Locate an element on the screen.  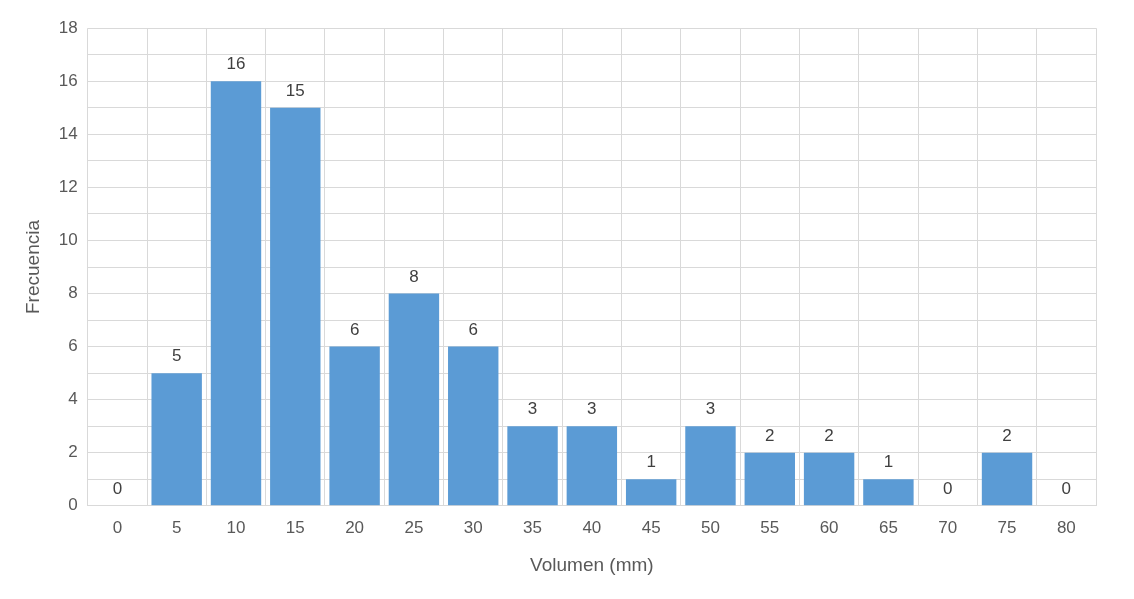
x-tick-label: 70 is located at coordinates (948, 527).